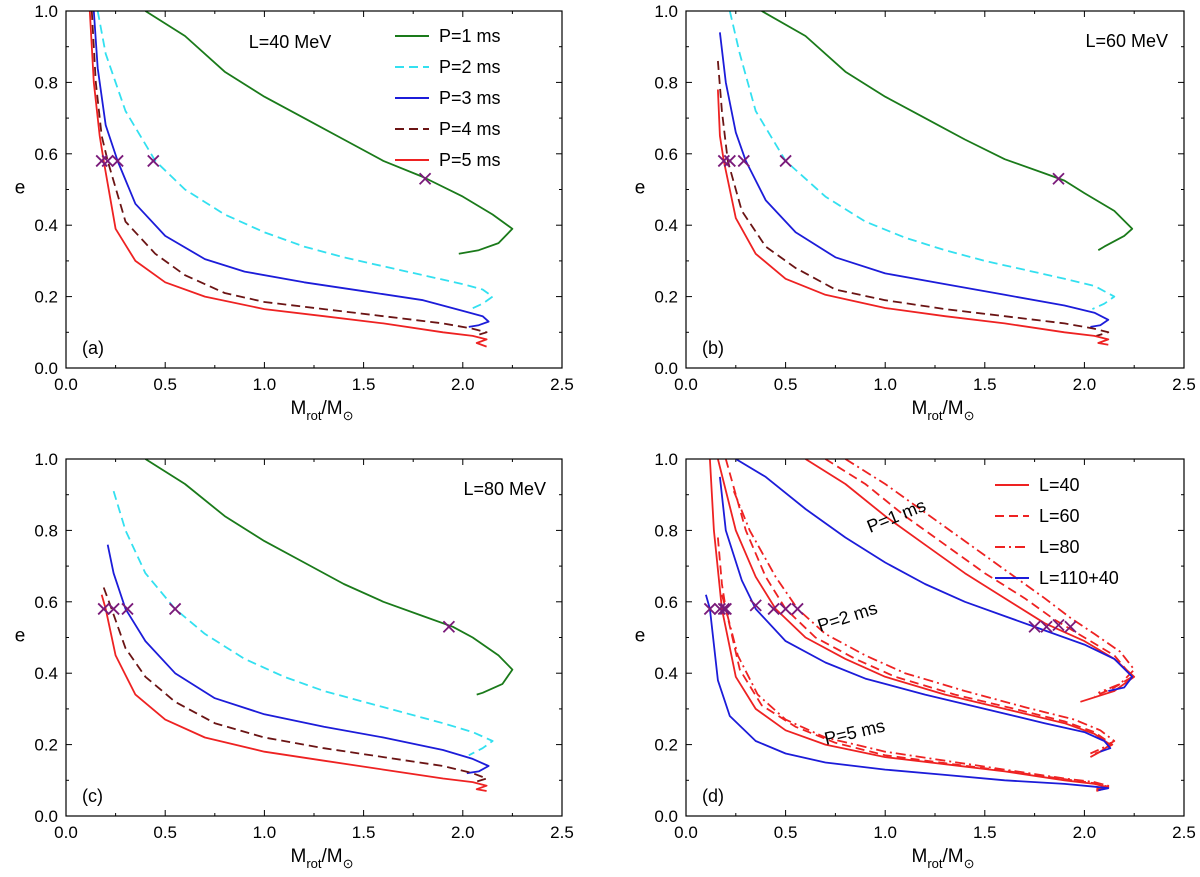 Image resolution: width=1200 pixels, height=877 pixels. What do you see at coordinates (713, 348) in the screenshot?
I see `panel-label: (b)` at bounding box center [713, 348].